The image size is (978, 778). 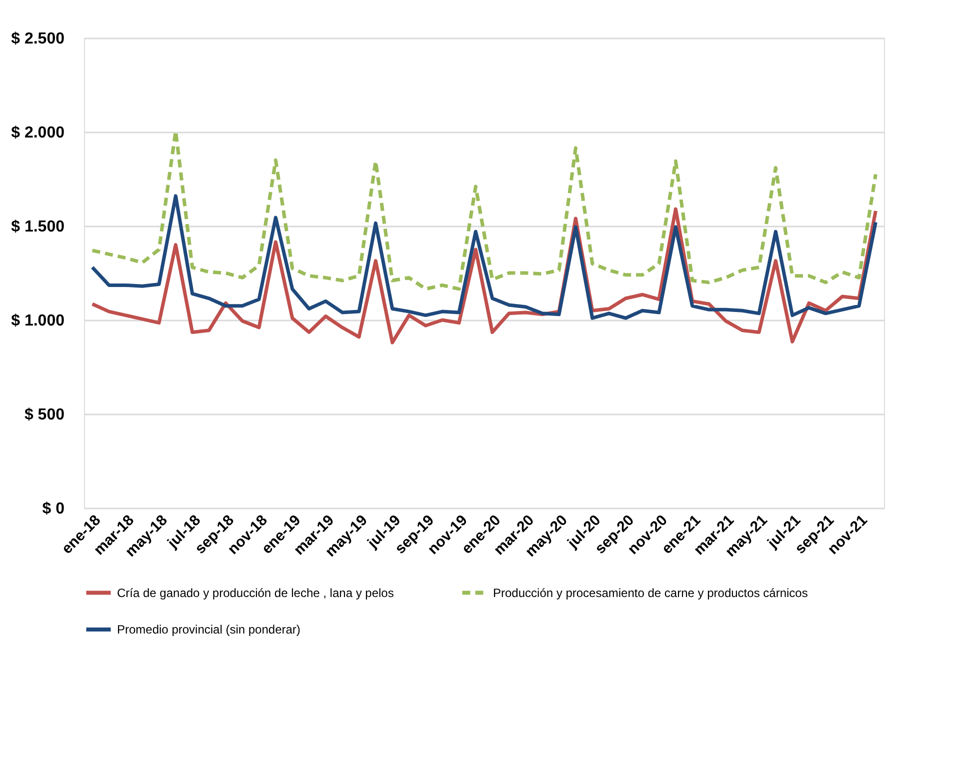 I want to click on y-tick-label: $ 1.500, so click(x=38, y=227).